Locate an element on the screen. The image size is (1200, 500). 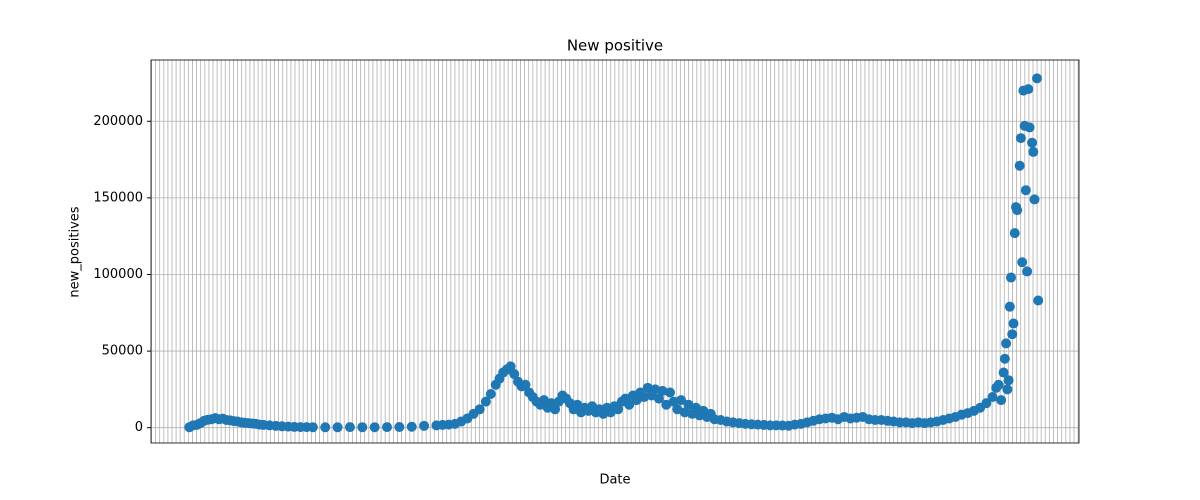
x-axis-label: Date is located at coordinates (614, 480).